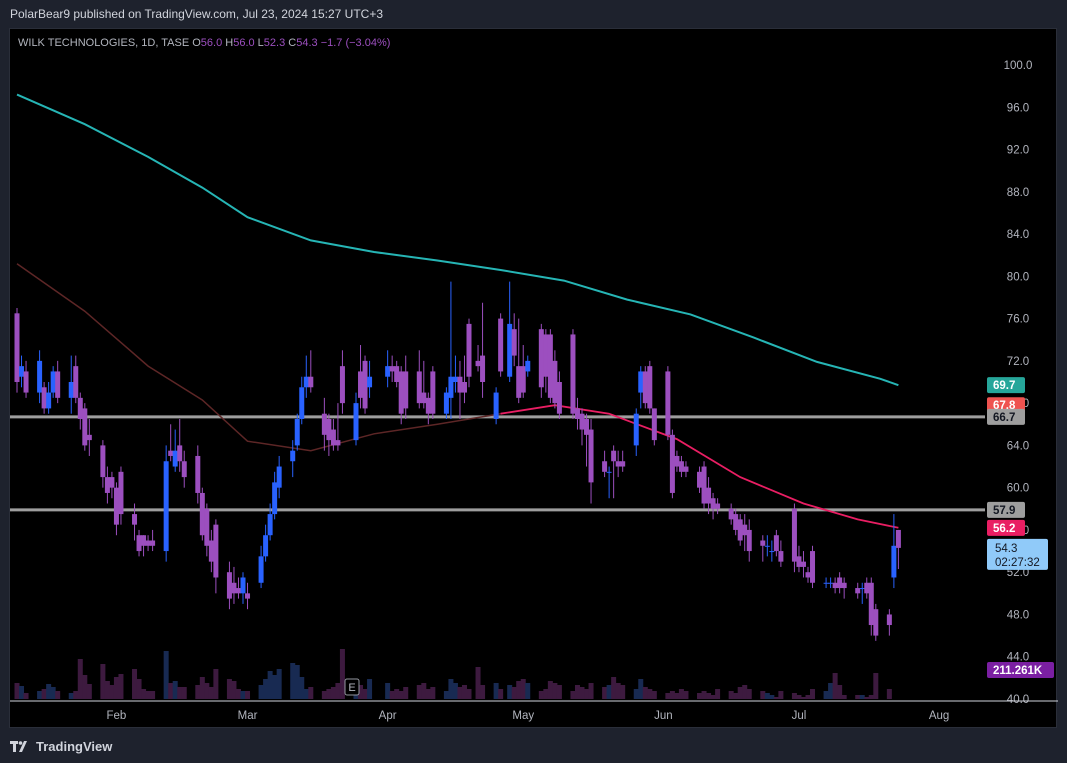 The height and width of the screenshot is (763, 1067). What do you see at coordinates (1018, 320) in the screenshot?
I see `y-tick-label: 76.0` at bounding box center [1018, 320].